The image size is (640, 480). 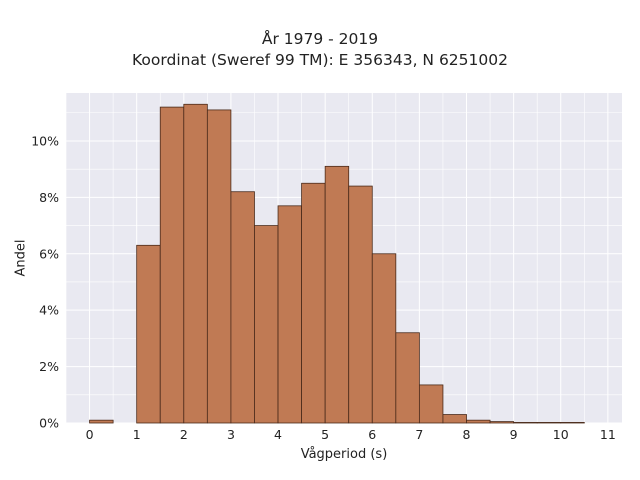 What do you see at coordinates (561, 434) in the screenshot?
I see `x-tick-label: 10` at bounding box center [561, 434].